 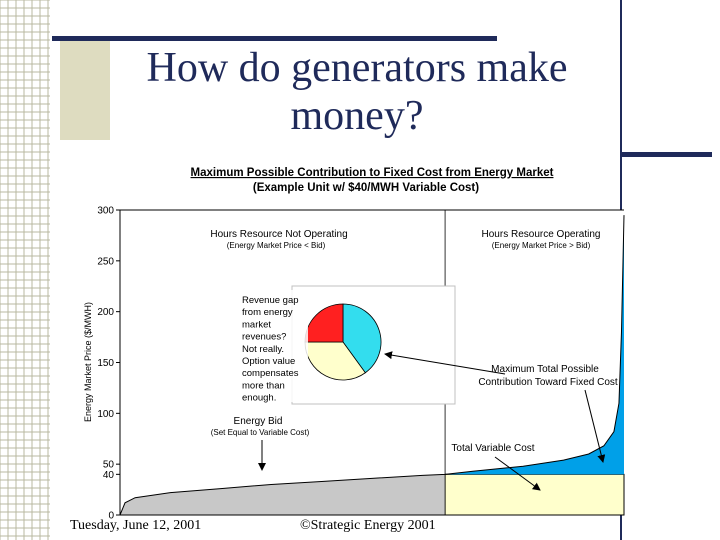 I want to click on max-contribution-label-line-1: Maximum Total Possible, so click(x=545, y=369).